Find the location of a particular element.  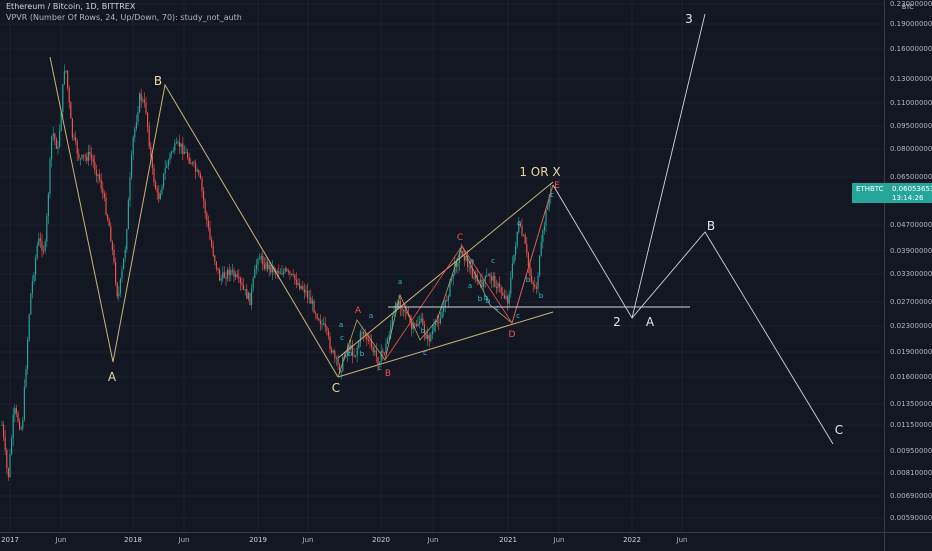

time-tick: 2022 is located at coordinates (632, 540).